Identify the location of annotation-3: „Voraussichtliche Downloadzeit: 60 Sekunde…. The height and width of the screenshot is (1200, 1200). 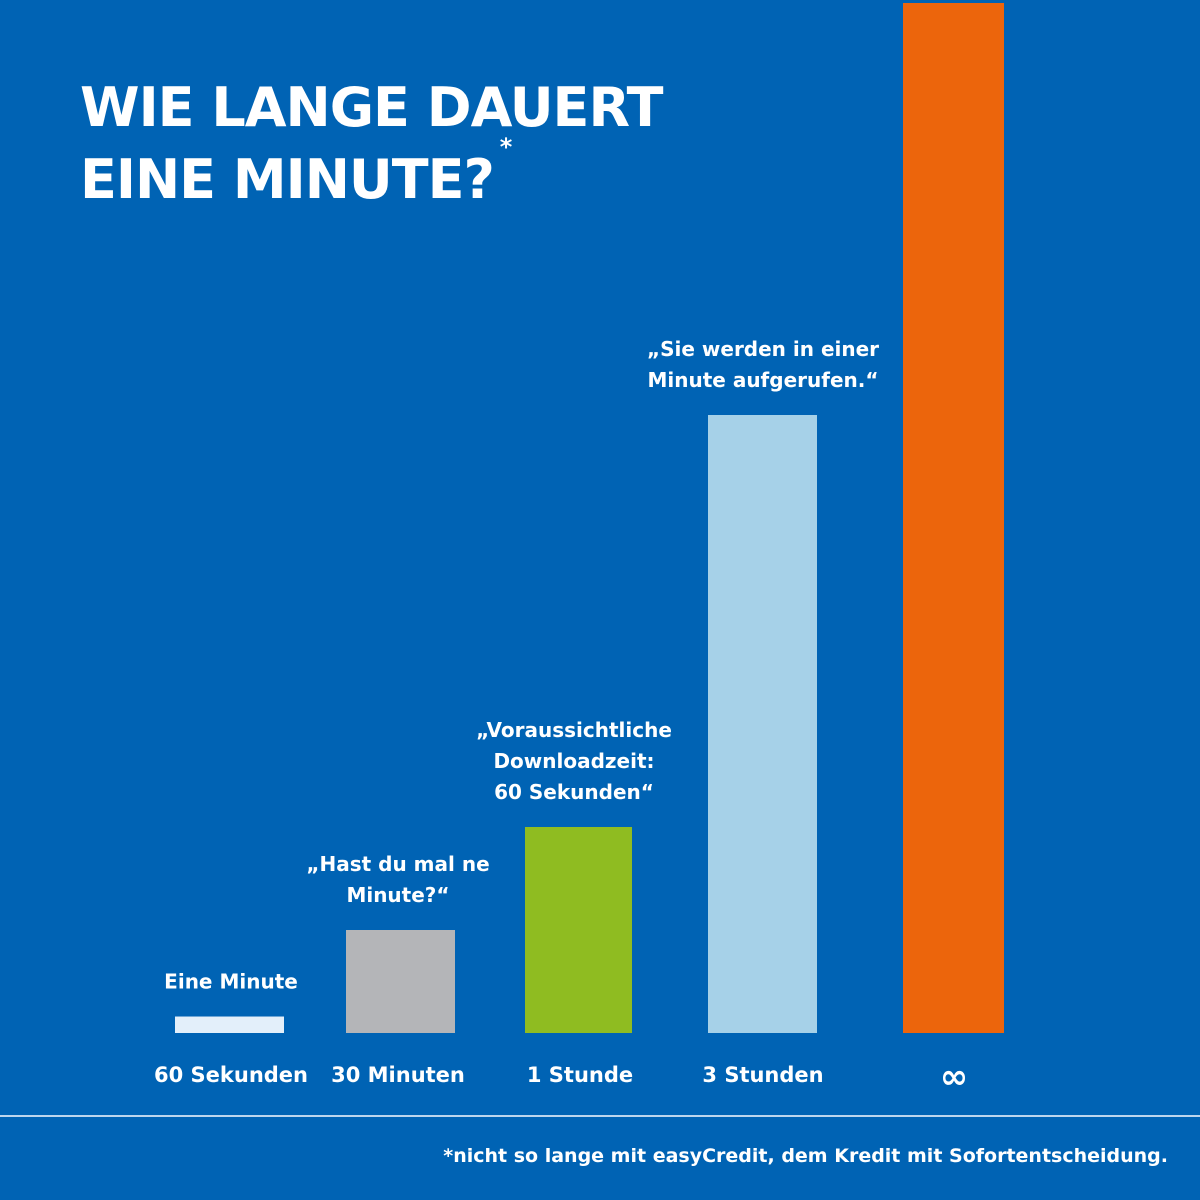
(574, 761).